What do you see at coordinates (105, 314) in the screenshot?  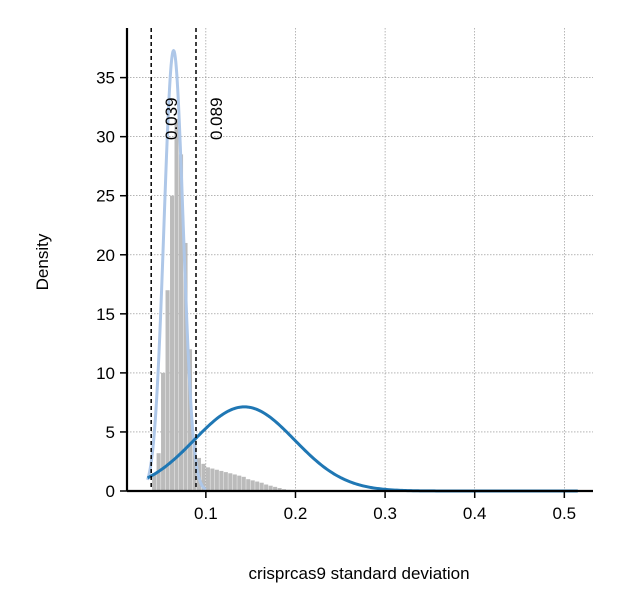 I see `y-tick-label-3: 15` at bounding box center [105, 314].